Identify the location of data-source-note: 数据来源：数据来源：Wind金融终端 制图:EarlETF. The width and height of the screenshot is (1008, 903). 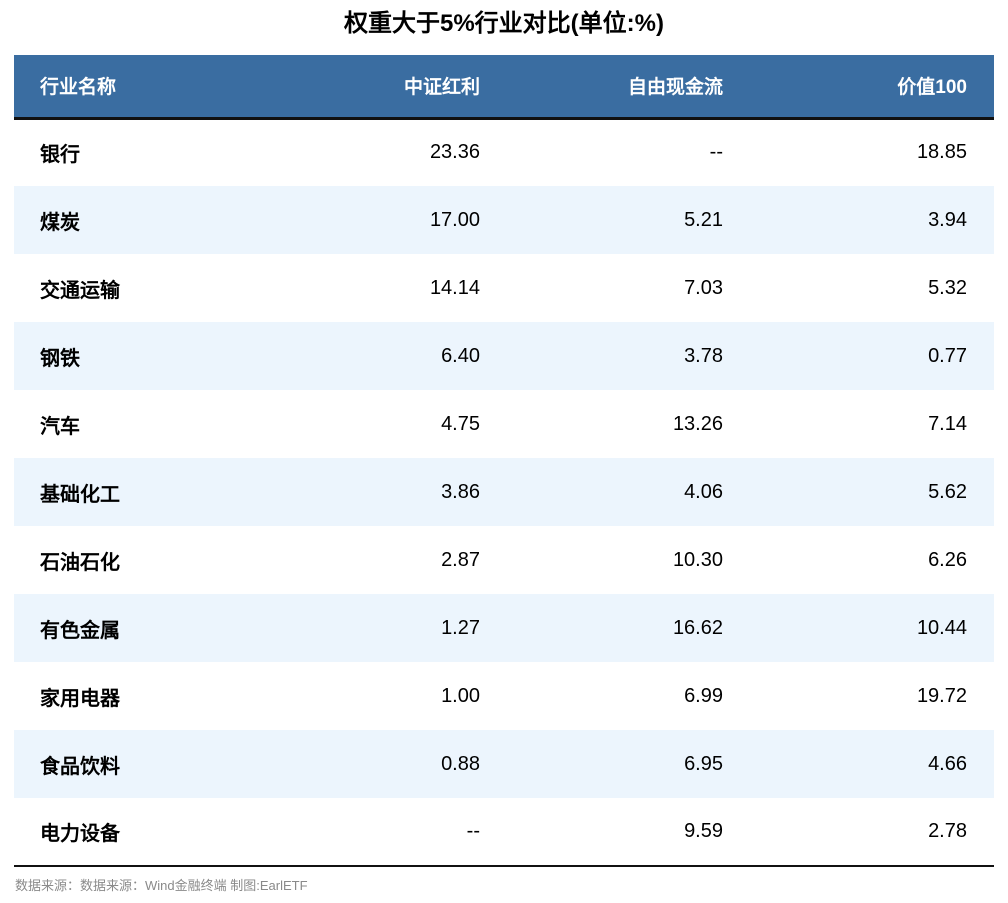
(161, 885).